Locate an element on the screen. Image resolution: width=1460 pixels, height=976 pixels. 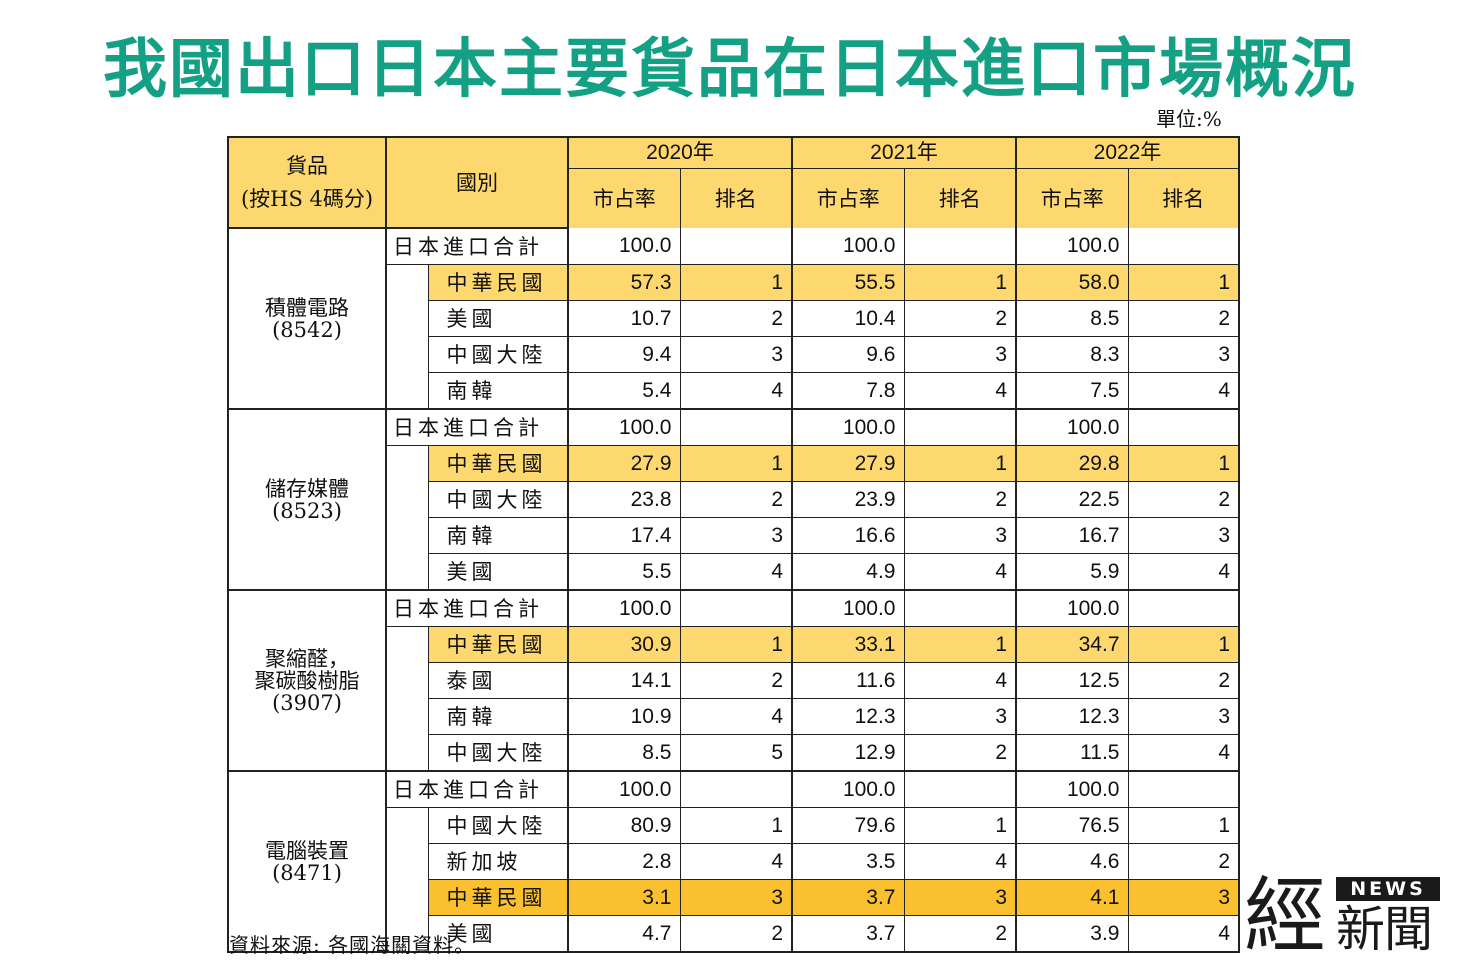
total-row: 積體電路 (8542) 日本進口合計 100.0 100.0 100.0 is located at coordinates (733, 319).